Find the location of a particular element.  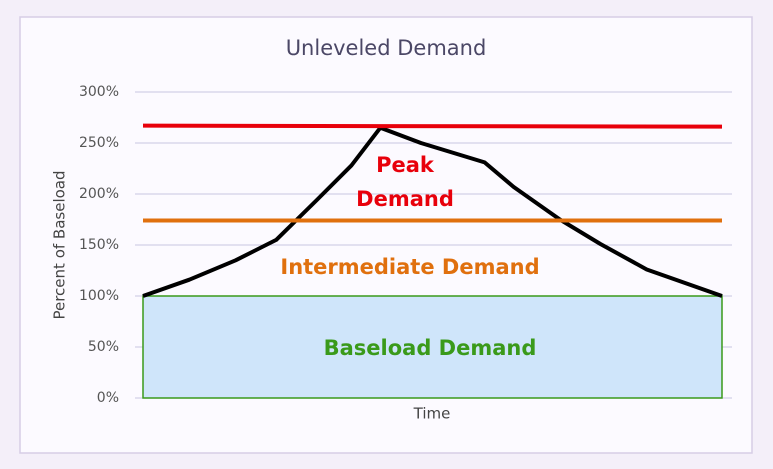

line is located at coordinates (432, 126).